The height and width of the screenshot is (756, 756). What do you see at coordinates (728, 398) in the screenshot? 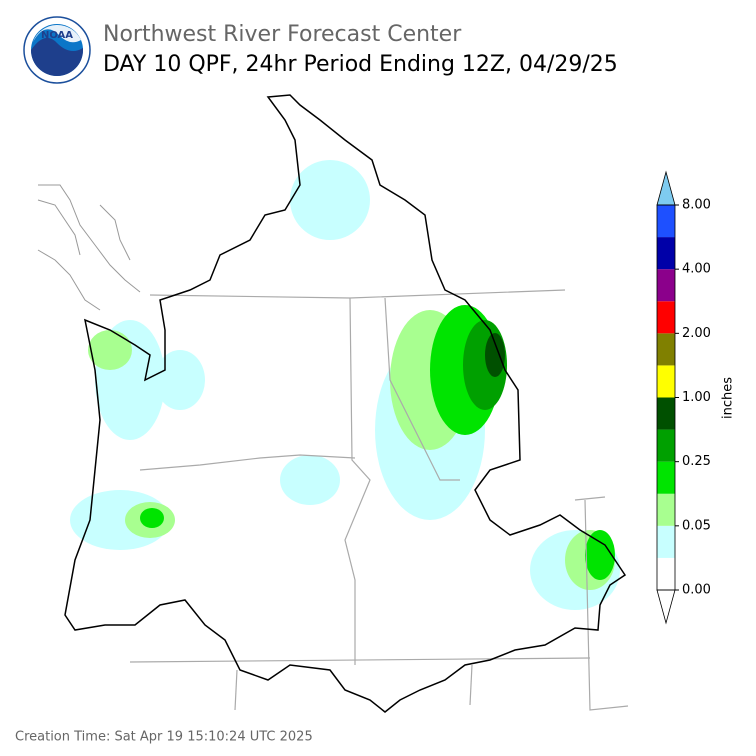
I see `colorbar-label: inches` at bounding box center [728, 398].